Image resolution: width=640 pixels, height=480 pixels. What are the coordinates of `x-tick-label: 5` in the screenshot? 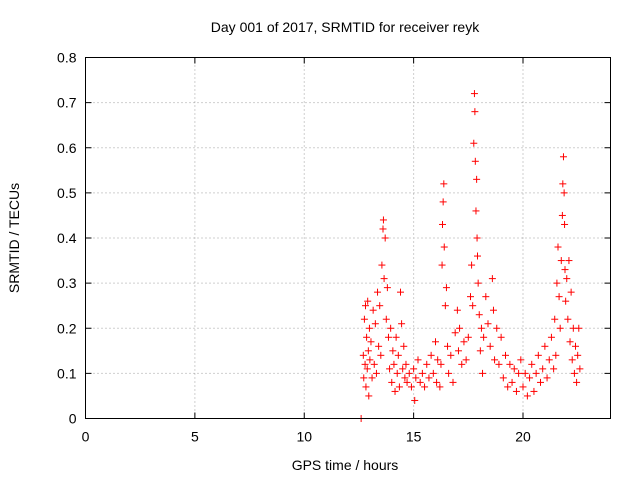 It's located at (195, 437).